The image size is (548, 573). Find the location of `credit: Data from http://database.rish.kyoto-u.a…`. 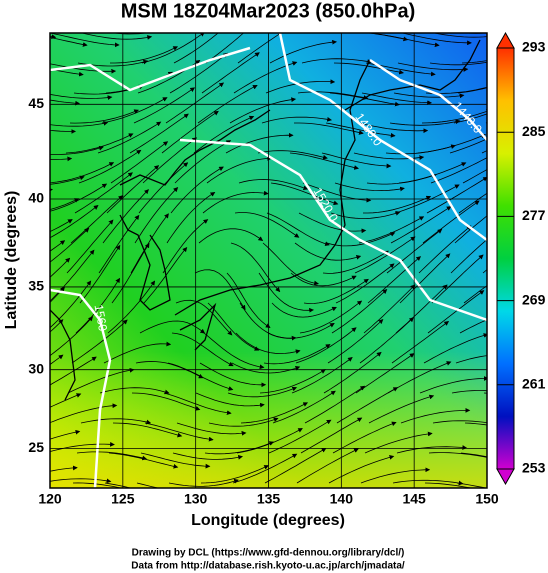

credit: Data from http://database.rish.kyoto-u.a… is located at coordinates (268, 566).